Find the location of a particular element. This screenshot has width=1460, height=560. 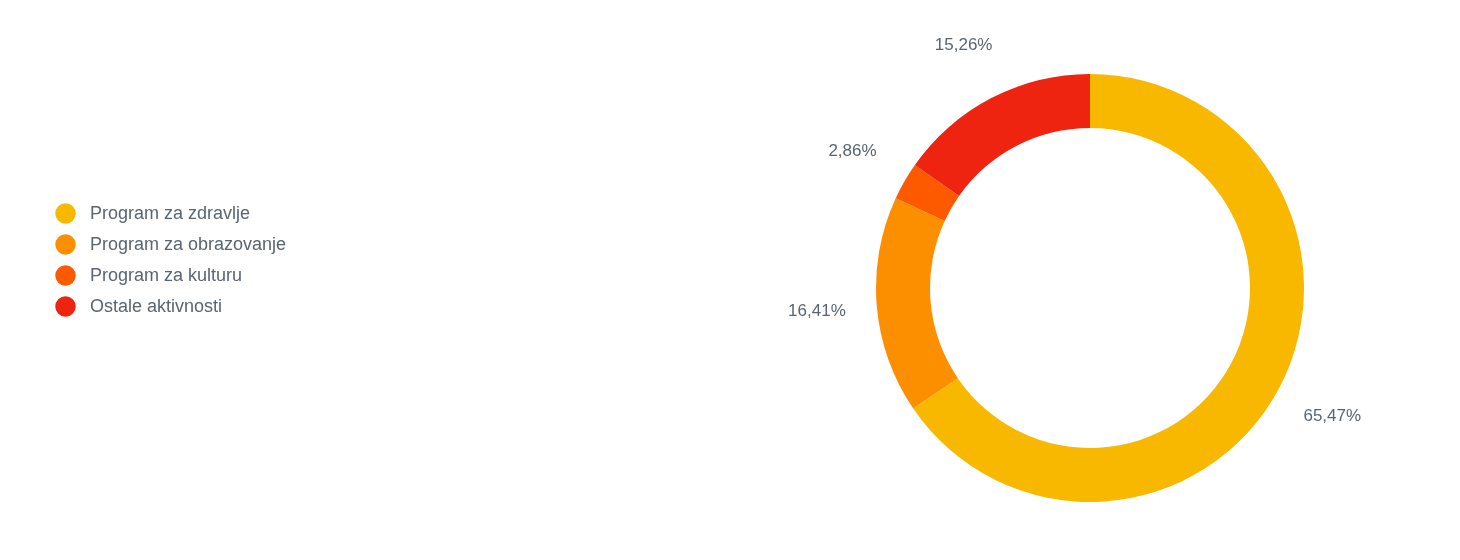

legend-label: Program za obrazovanje is located at coordinates (188, 243).